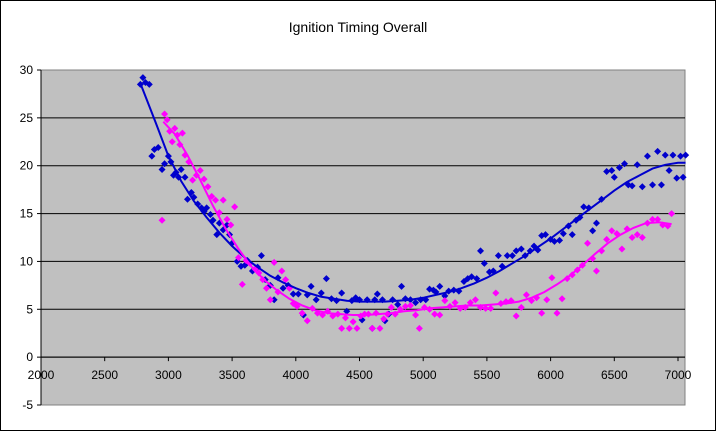  Describe the element at coordinates (29, 309) in the screenshot. I see `y-tick-label: 5` at that location.